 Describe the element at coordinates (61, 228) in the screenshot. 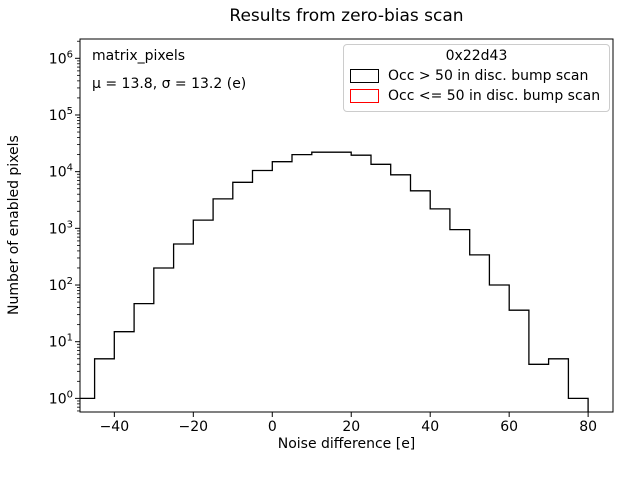

I see `y-tick-label: 10³` at that location.